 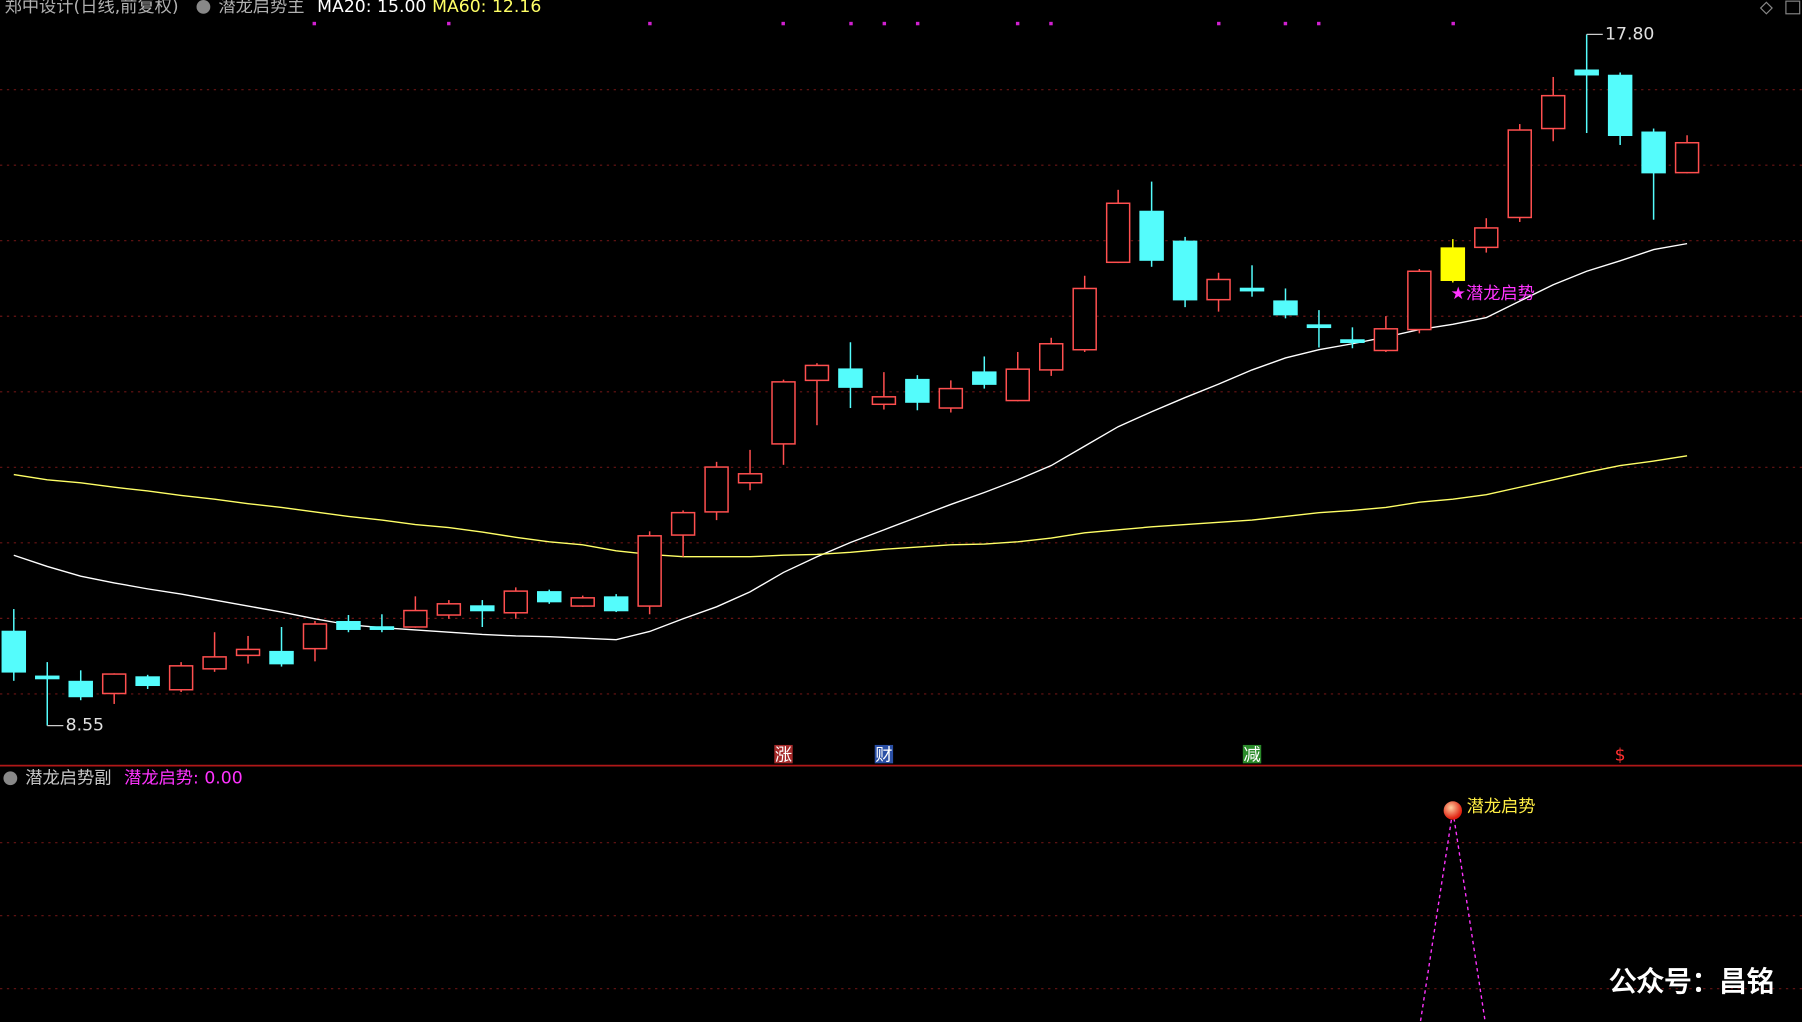 I want to click on extreme-label: 17.80, so click(x=1629, y=34).